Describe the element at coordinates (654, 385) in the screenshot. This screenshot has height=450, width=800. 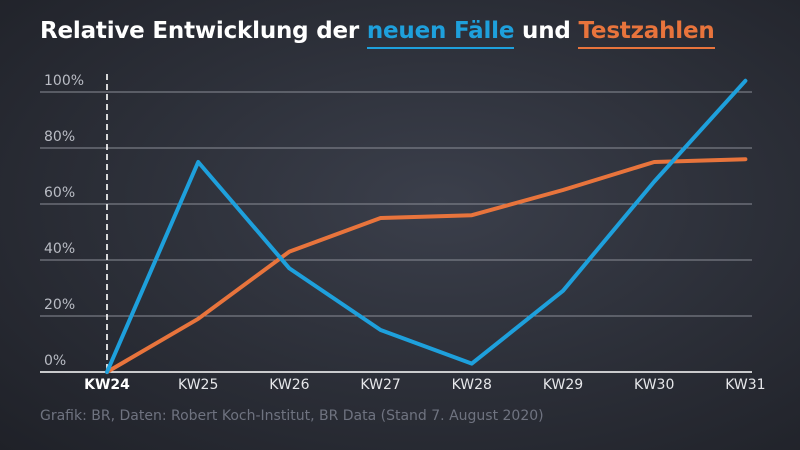
I see `x-tick-label: KW30` at that location.